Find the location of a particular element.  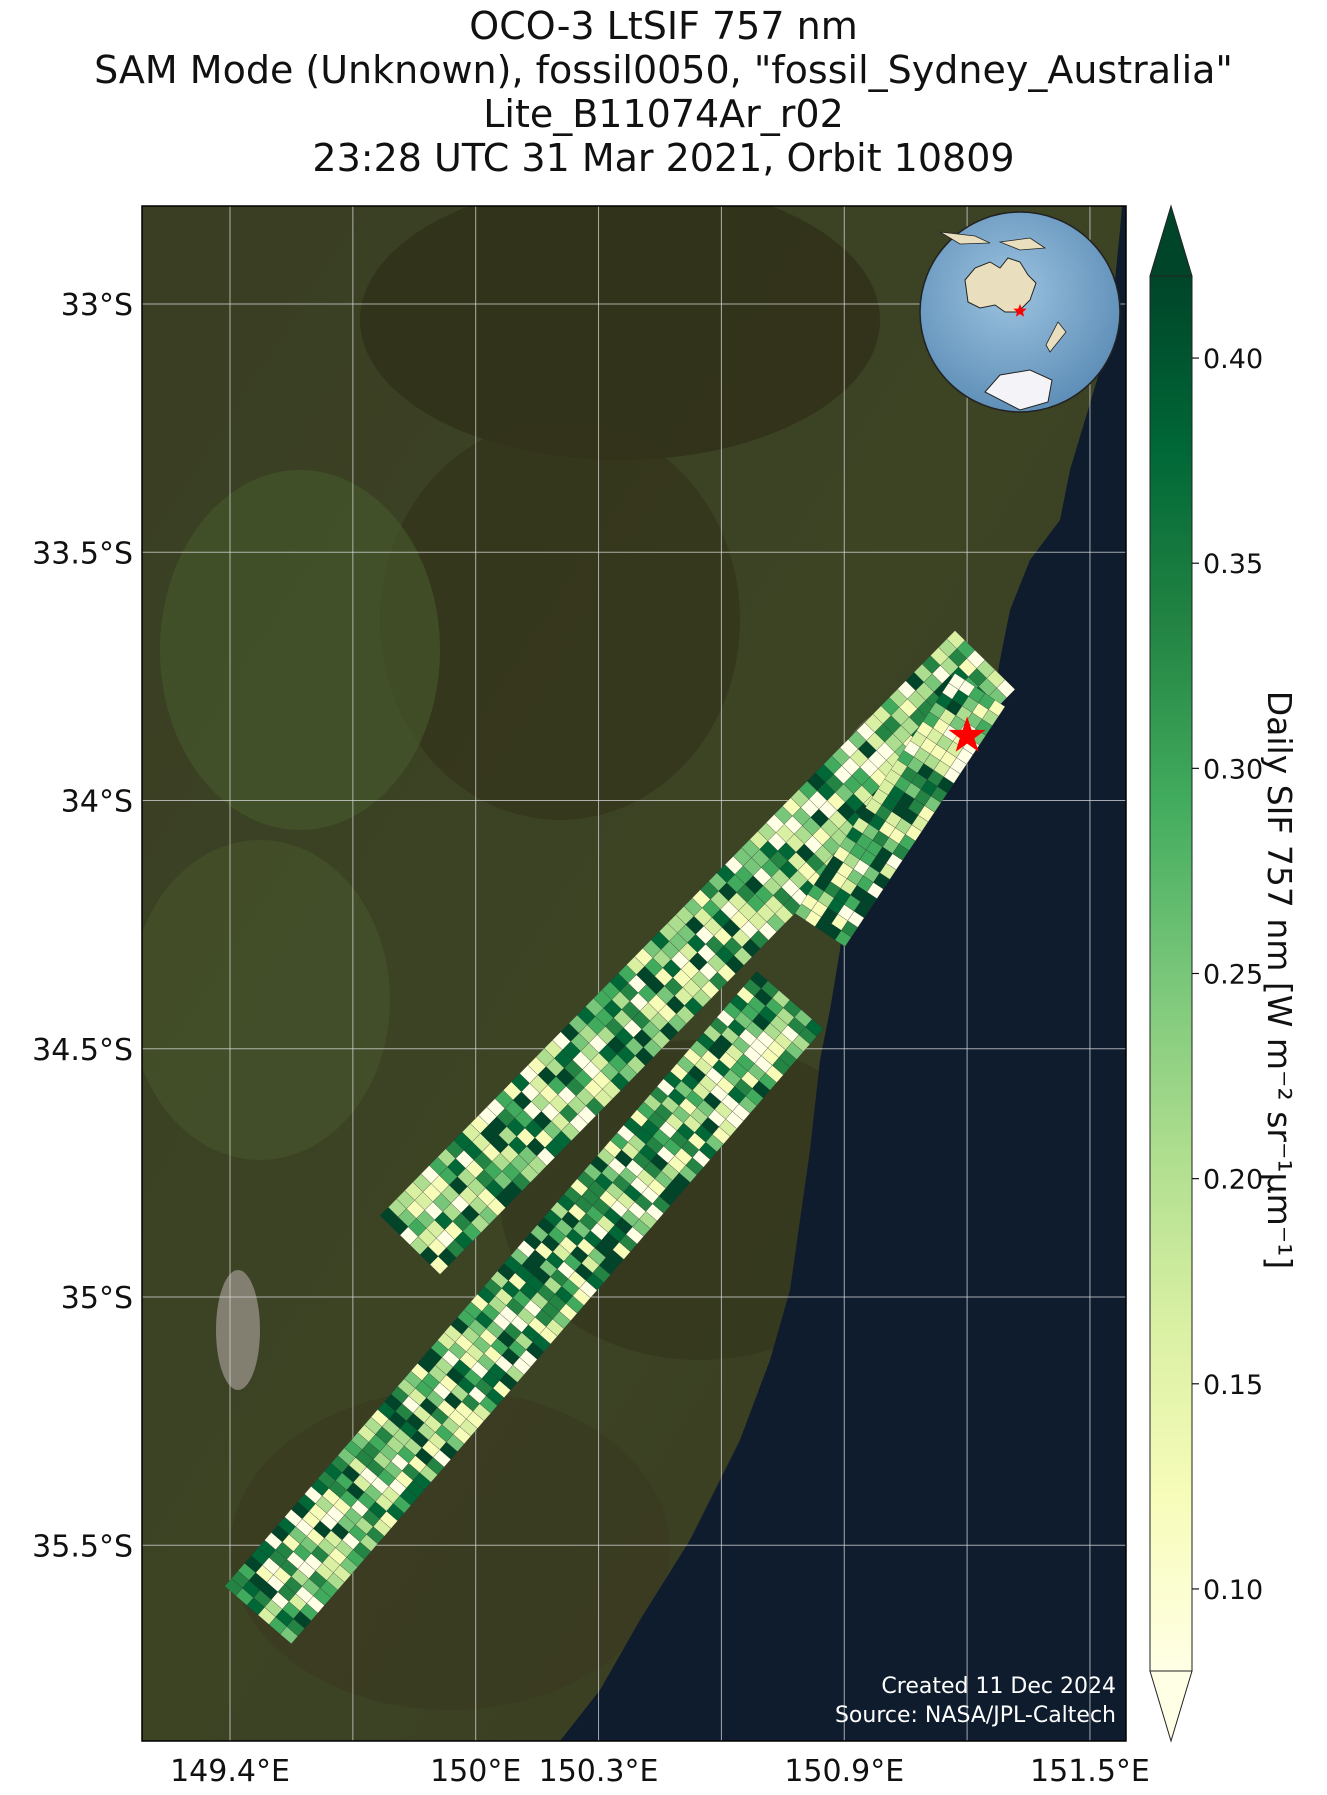

colorbar-tick-label: 0.25 is located at coordinates (1233, 975).